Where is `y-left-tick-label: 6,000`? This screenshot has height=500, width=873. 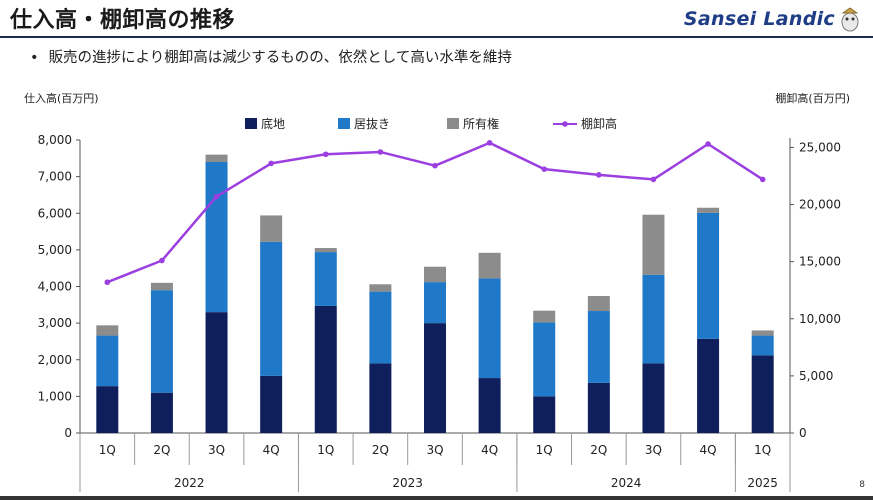
y-left-tick-label: 6,000 is located at coordinates (55, 213).